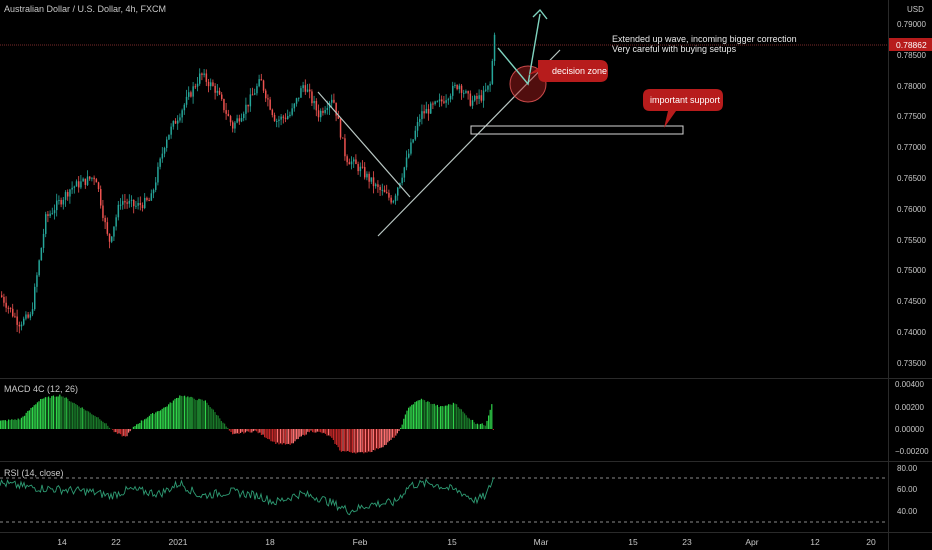  I want to click on important-support-label: important support, so click(685, 100).